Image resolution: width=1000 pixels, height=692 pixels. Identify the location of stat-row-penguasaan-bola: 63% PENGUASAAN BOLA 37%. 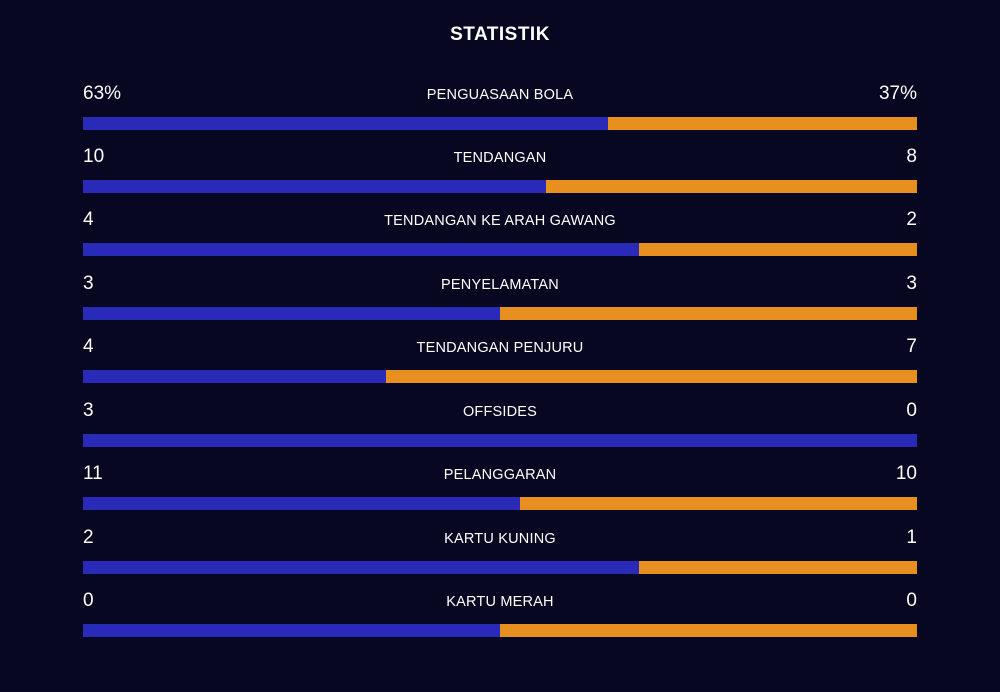
(500, 112).